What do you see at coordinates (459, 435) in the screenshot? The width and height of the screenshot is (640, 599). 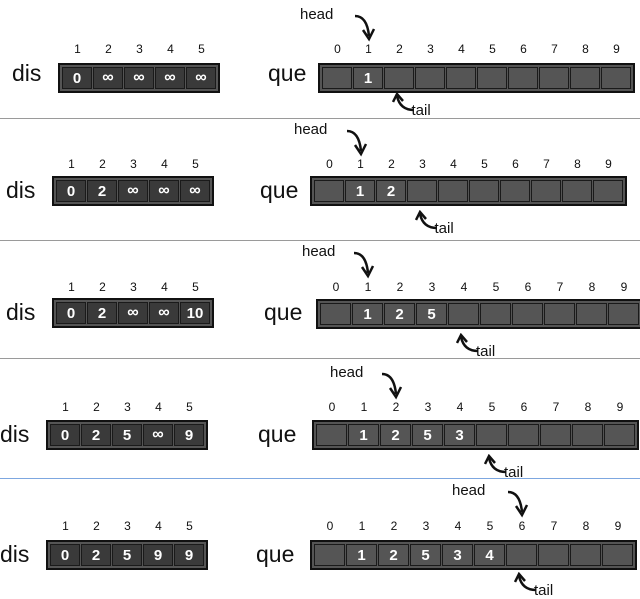 I see `que-cell: 3` at bounding box center [459, 435].